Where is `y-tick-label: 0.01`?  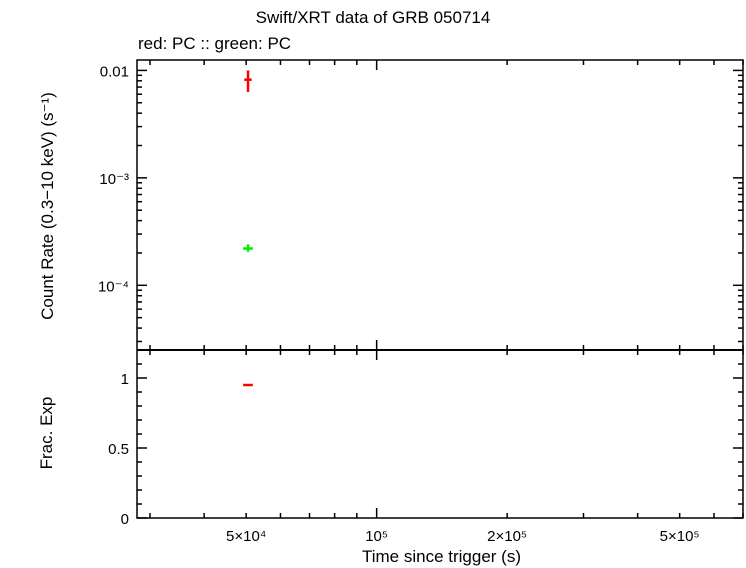 y-tick-label: 0.01 is located at coordinates (114, 71).